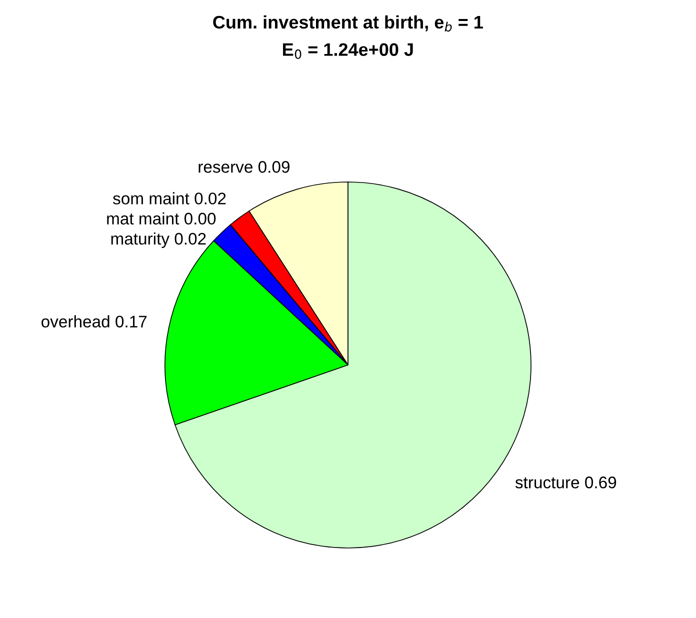 Image resolution: width=696 pixels, height=618 pixels. Describe the element at coordinates (94, 321) in the screenshot. I see `slice-label: overhead 0.17` at that location.